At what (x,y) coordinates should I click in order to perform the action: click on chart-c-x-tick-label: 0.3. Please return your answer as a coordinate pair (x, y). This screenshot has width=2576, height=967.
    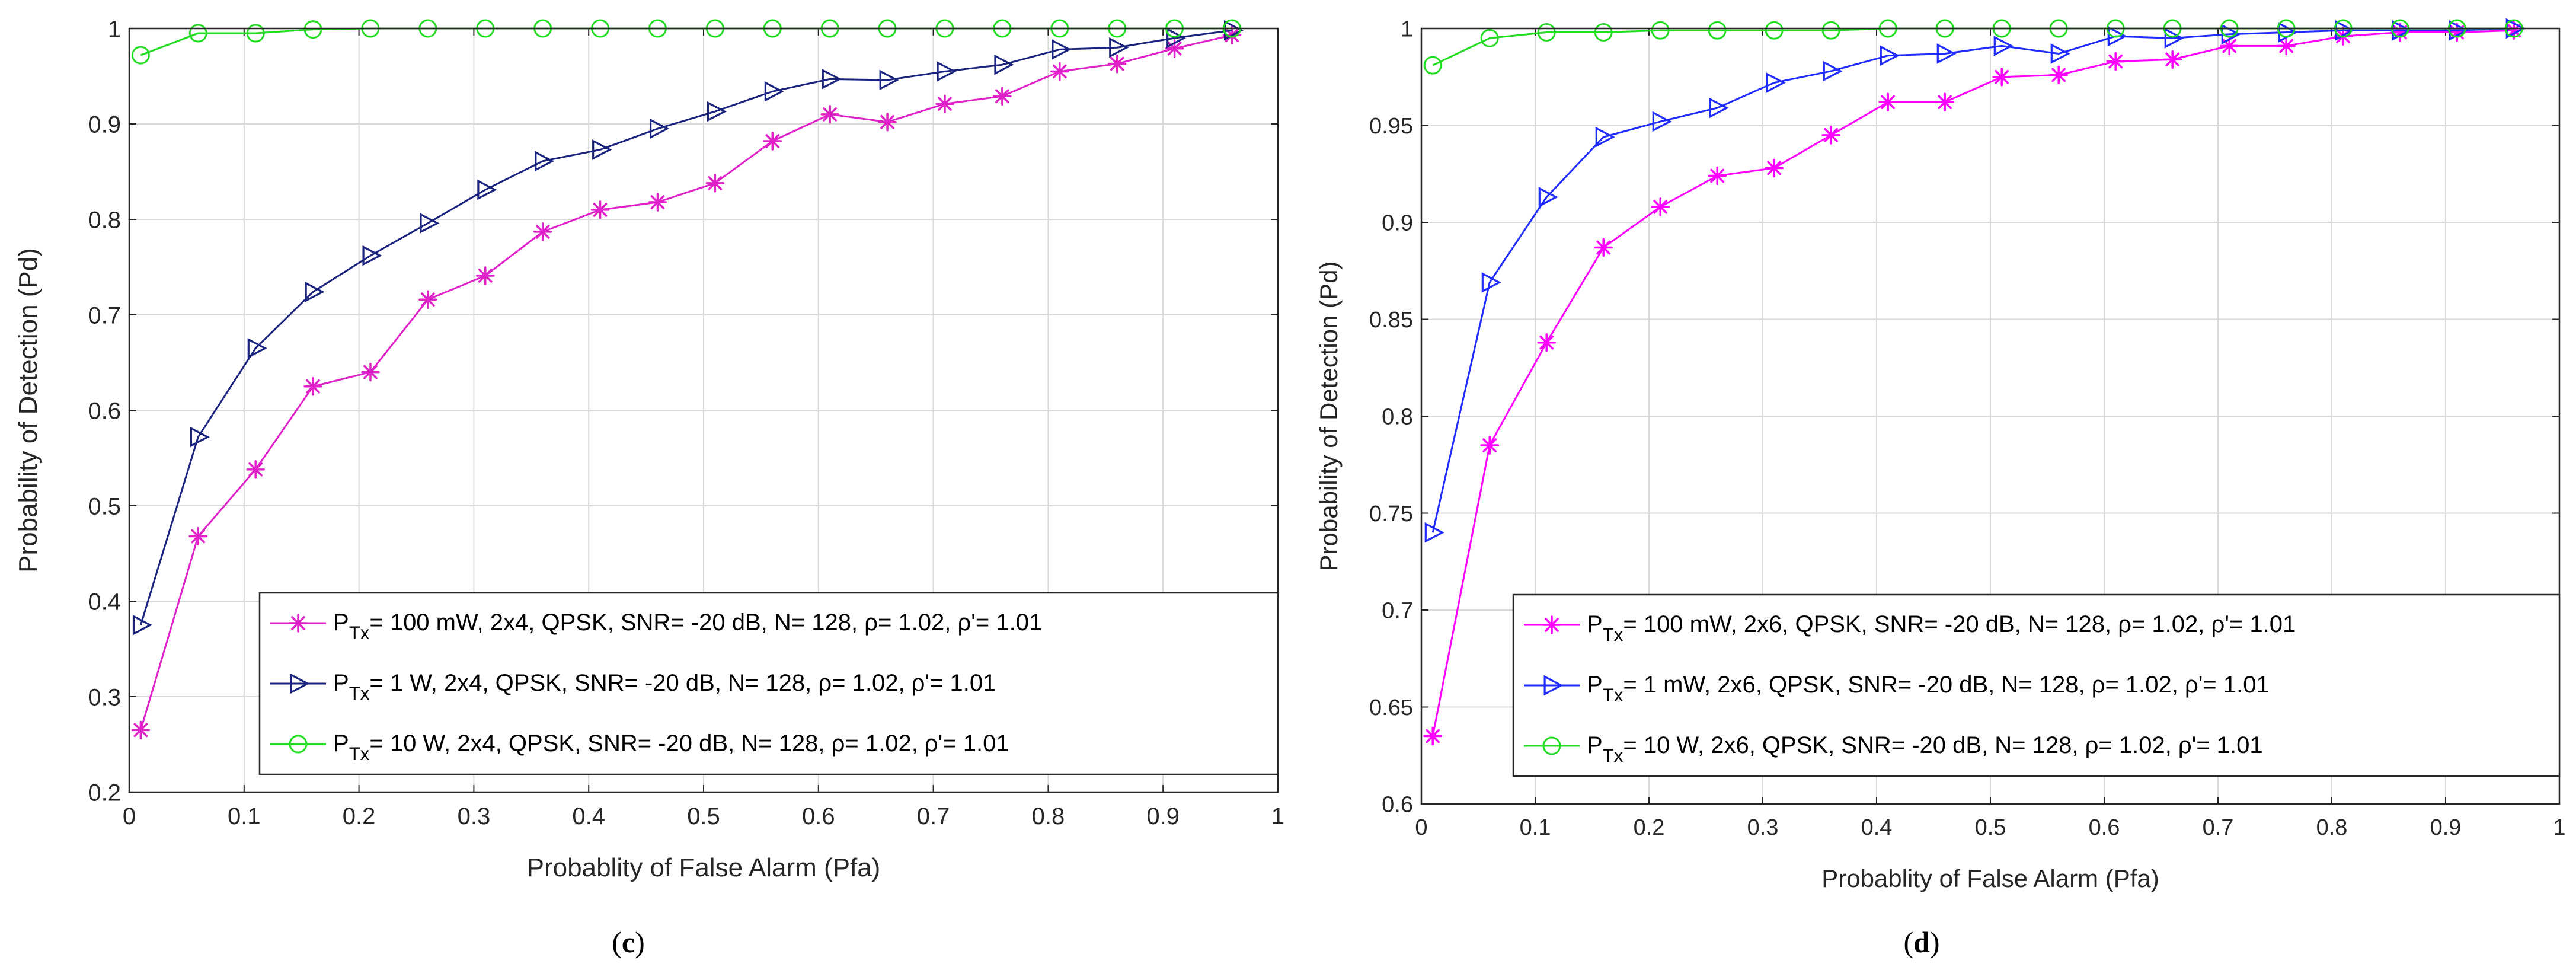
    Looking at the image, I should click on (474, 816).